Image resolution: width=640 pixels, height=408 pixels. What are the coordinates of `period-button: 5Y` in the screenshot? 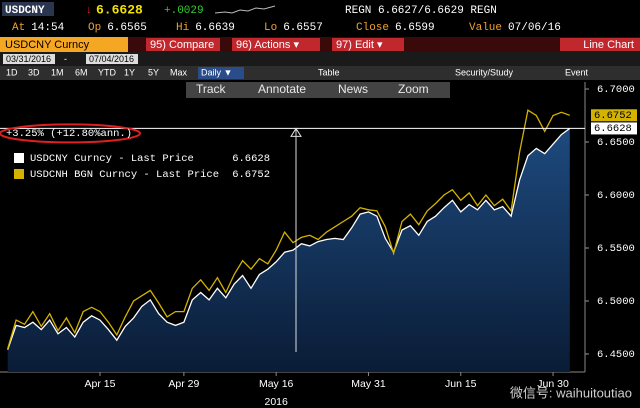 It's located at (153, 72).